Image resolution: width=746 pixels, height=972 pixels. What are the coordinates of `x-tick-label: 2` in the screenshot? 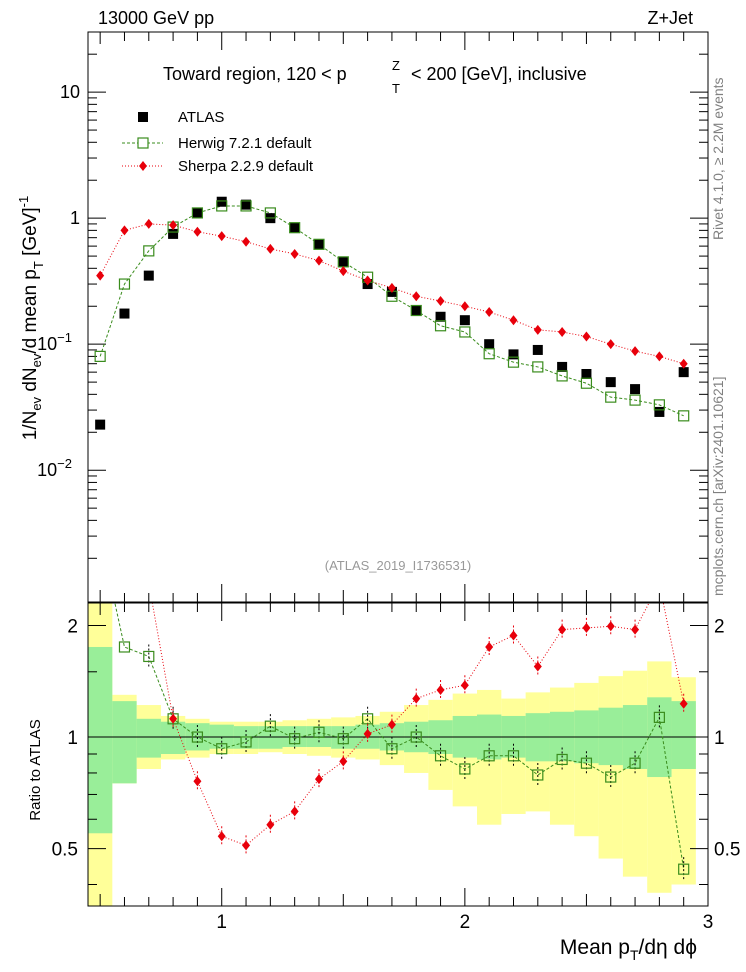 It's located at (465, 922).